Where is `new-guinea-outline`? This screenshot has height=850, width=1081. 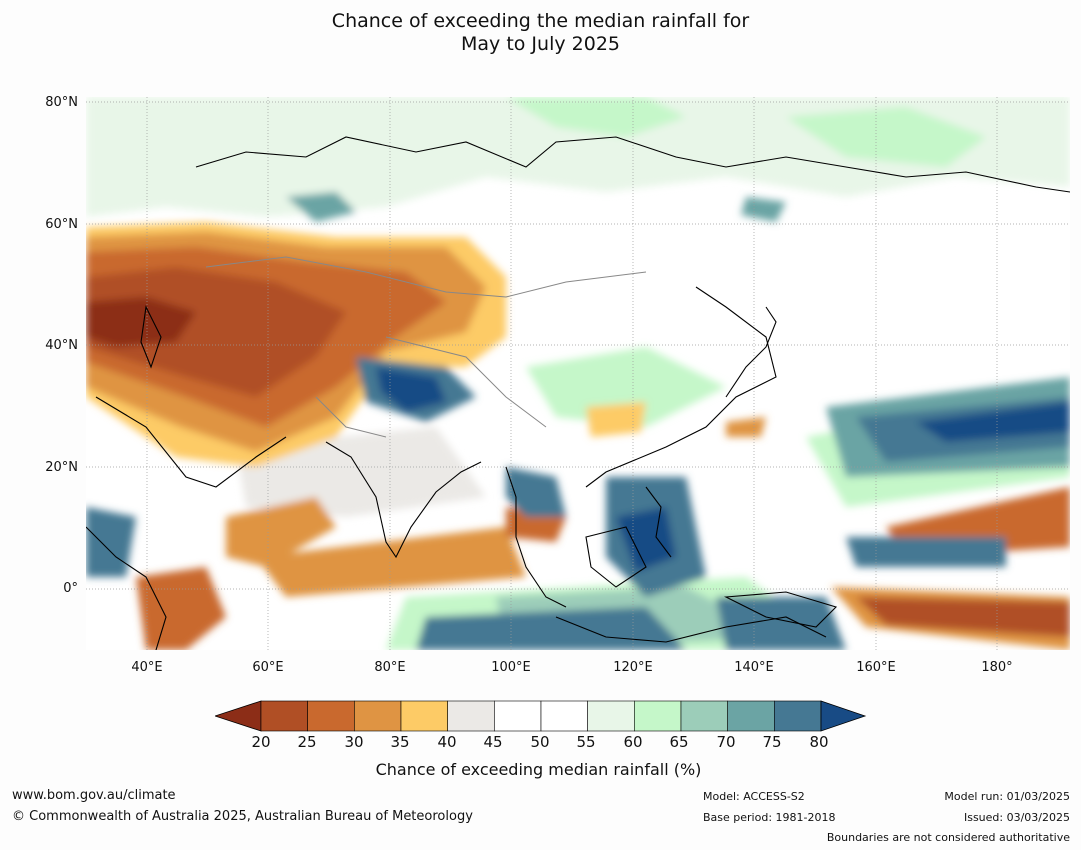
new-guinea-outline is located at coordinates (780, 609).